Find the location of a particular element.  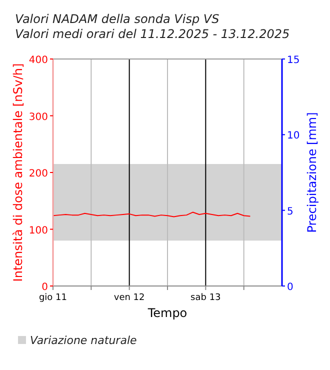

chart-subtitle: Valori medi orari del 11.12.2025 - 13.12.2025 is located at coordinates (152, 34).